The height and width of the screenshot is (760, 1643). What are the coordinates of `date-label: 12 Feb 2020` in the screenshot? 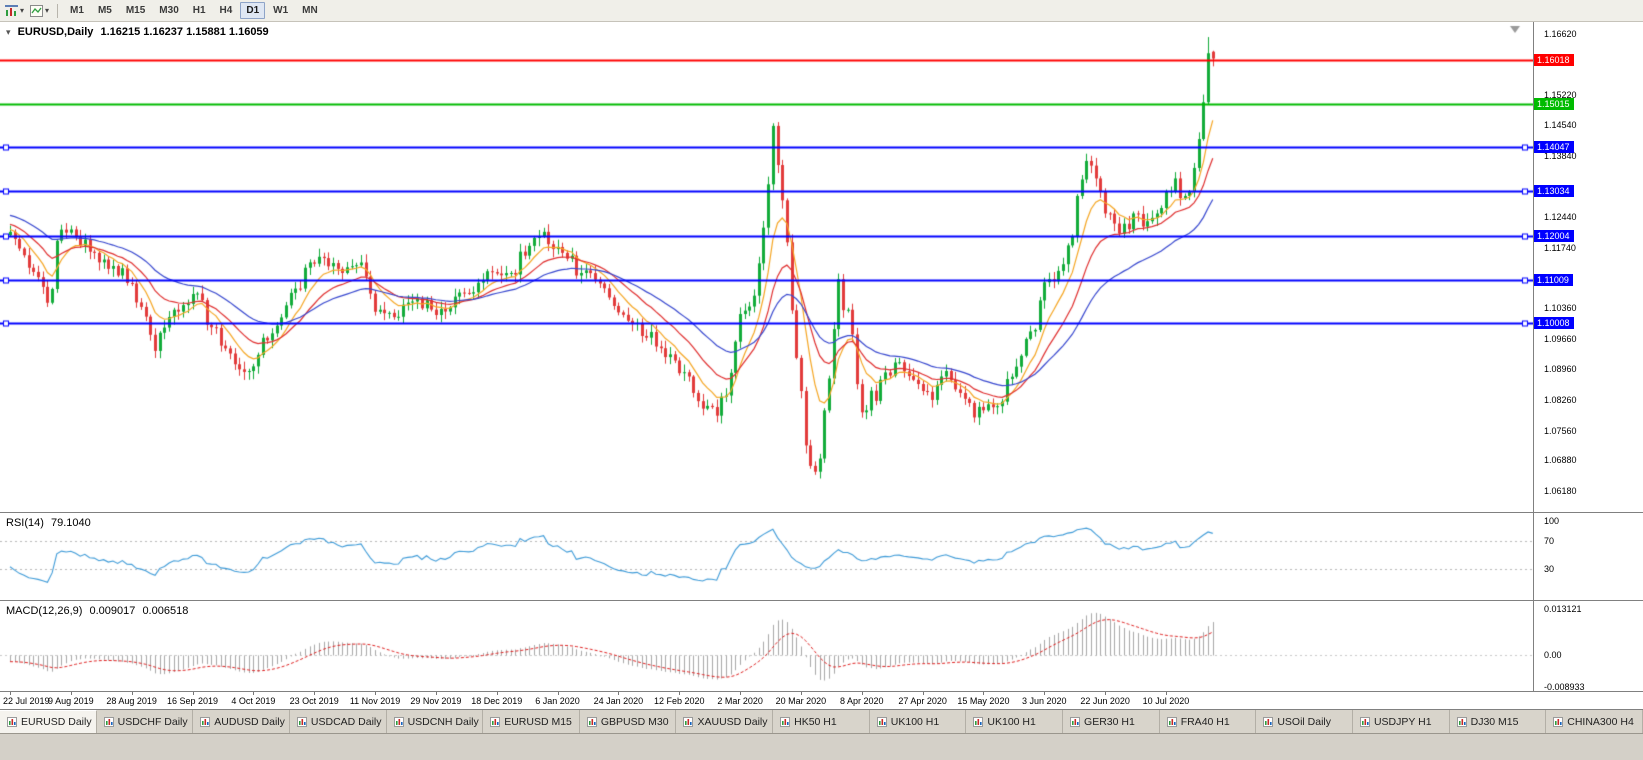 It's located at (679, 701).